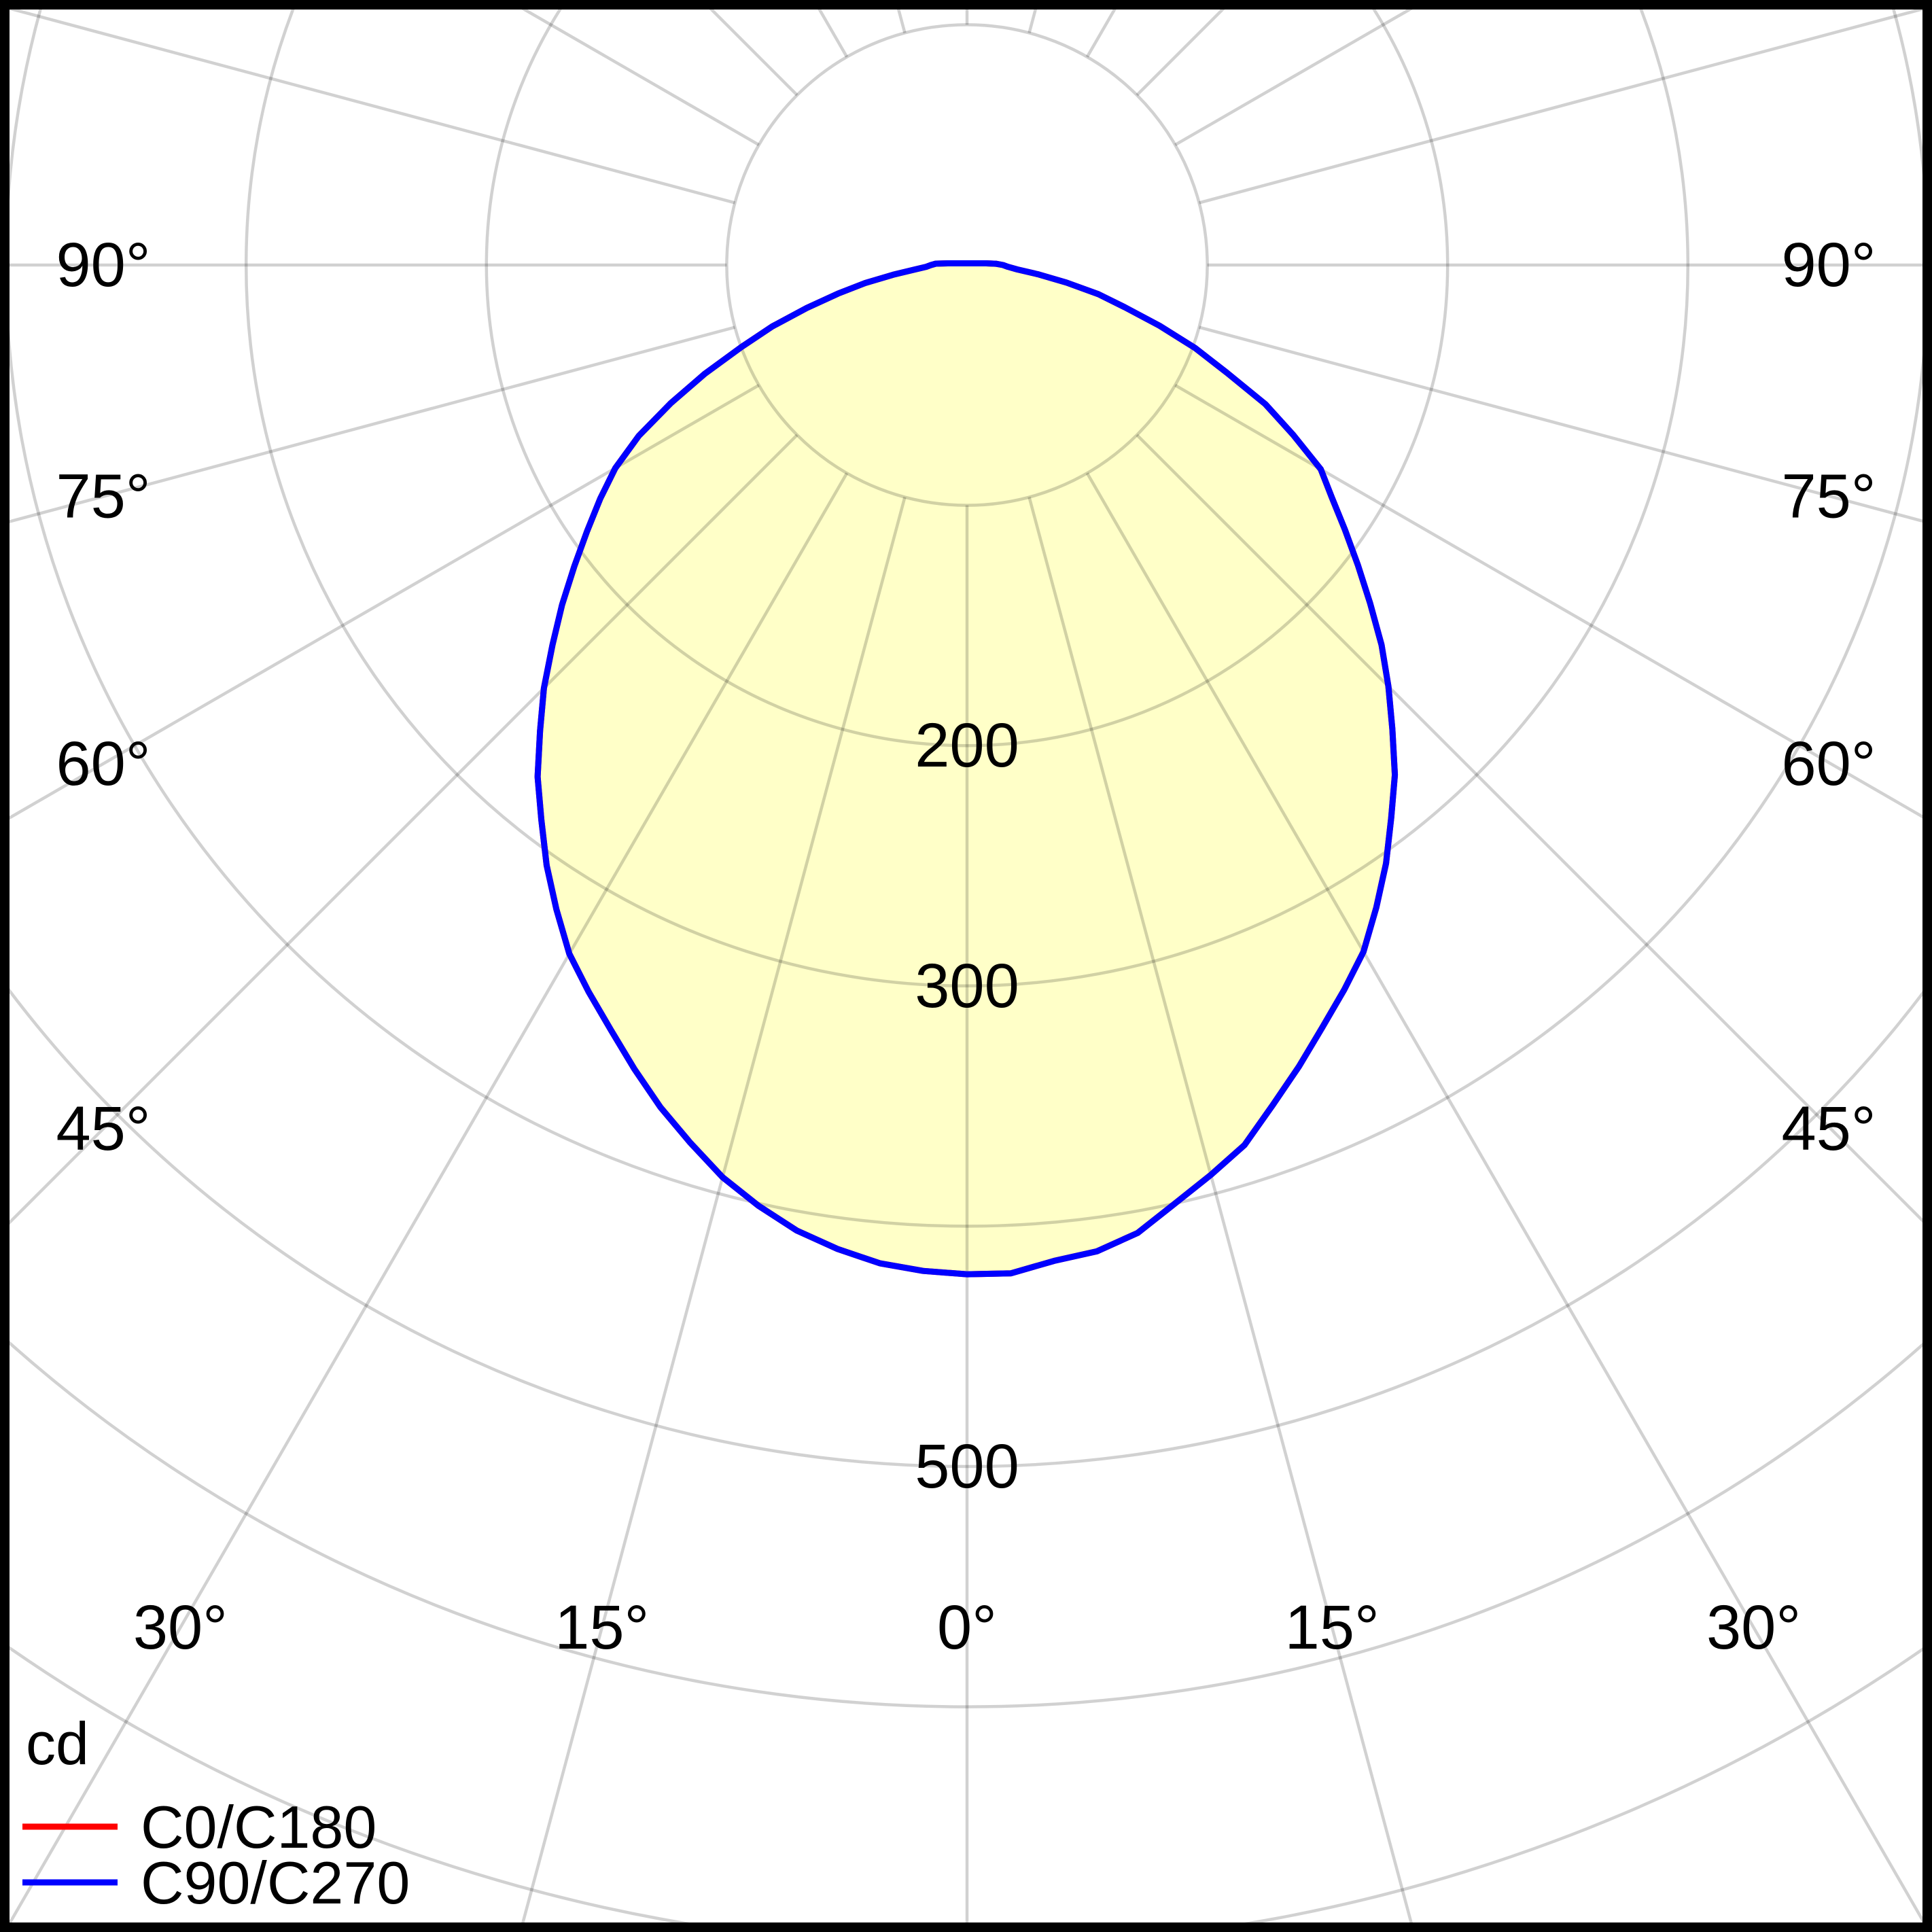 This screenshot has height=1932, width=1932. I want to click on angle-label-left: 75°, so click(103, 496).